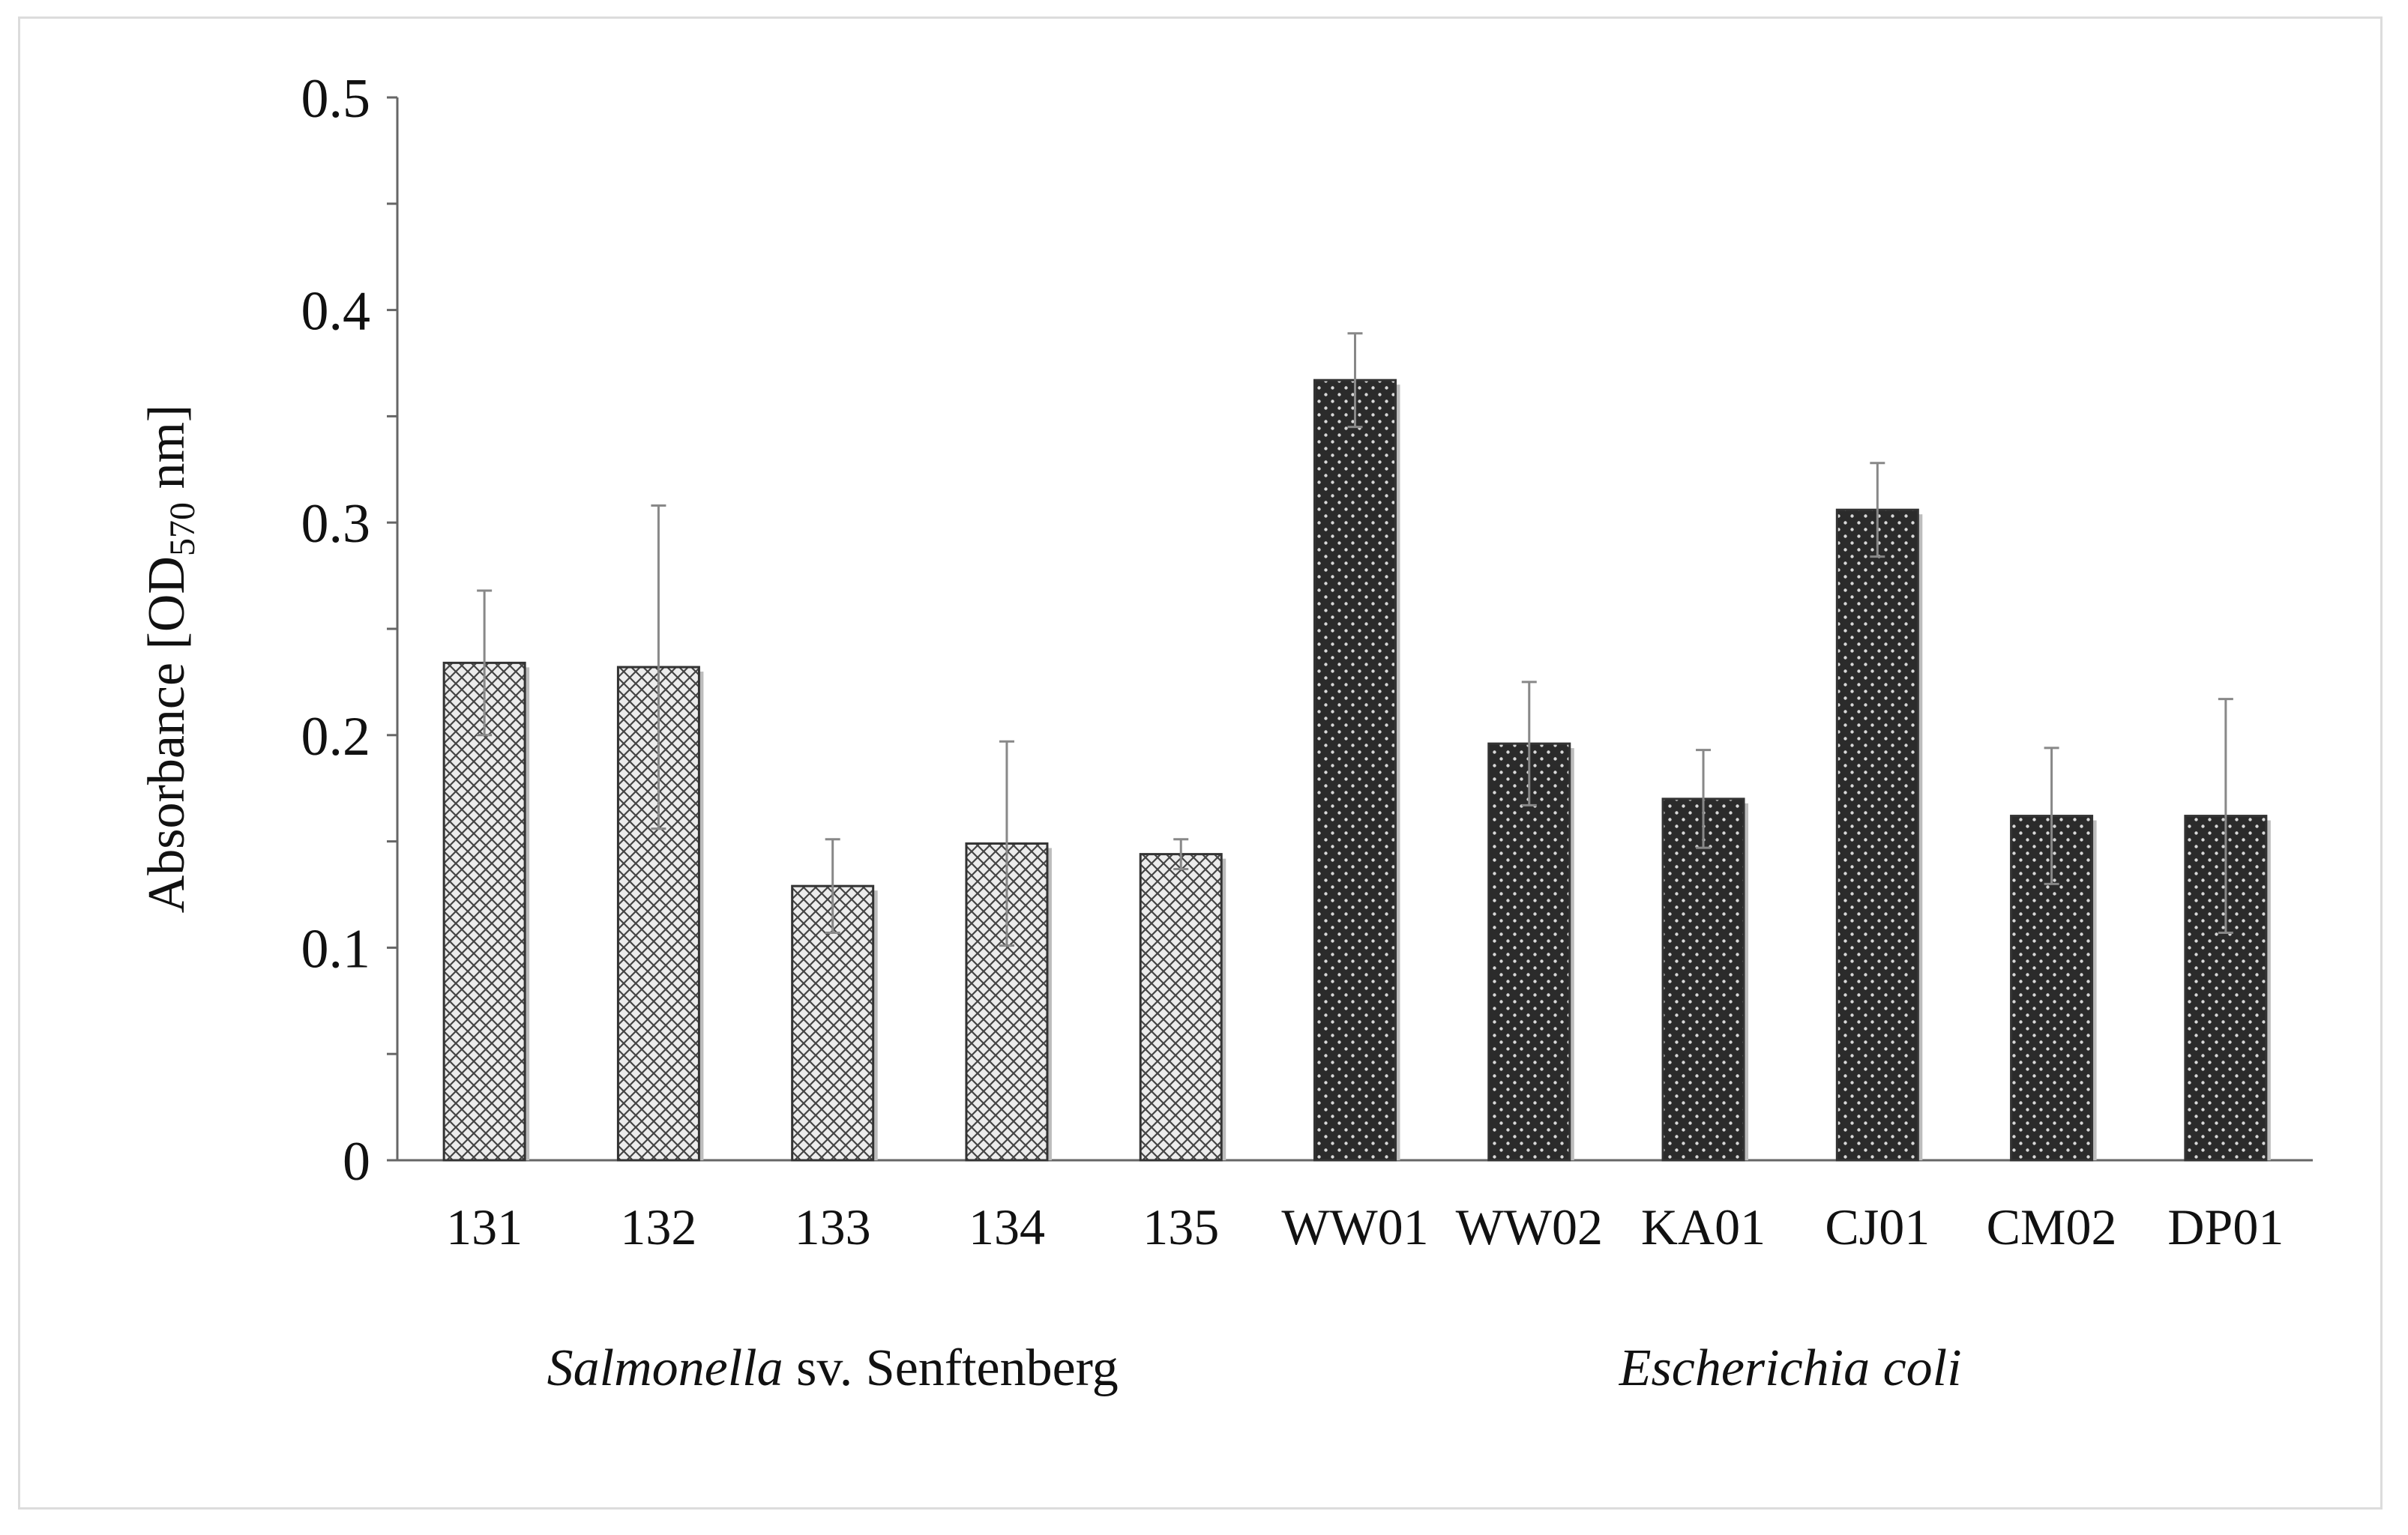 This screenshot has width=2408, height=1535. I want to click on y-axis-title: Absorbance [OD570 nm], so click(170, 659).